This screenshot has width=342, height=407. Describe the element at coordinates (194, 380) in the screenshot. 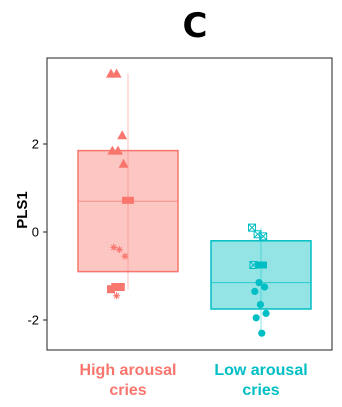

I see `category-labels: High arousal cries Low arousal cries` at that location.